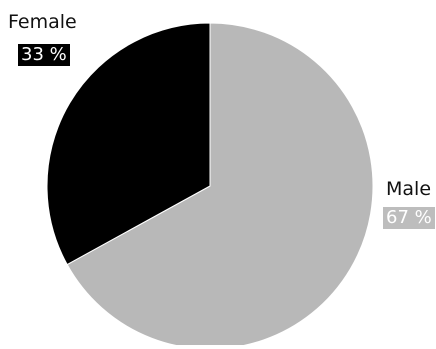  I want to click on slice-label-female: Female, so click(42, 22).